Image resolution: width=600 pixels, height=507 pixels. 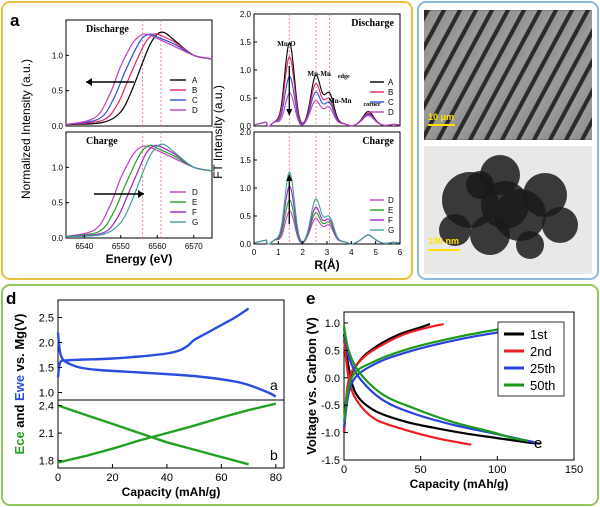 What do you see at coordinates (421, 470) in the screenshot?
I see `panel-e-xtick-label: 50` at bounding box center [421, 470].